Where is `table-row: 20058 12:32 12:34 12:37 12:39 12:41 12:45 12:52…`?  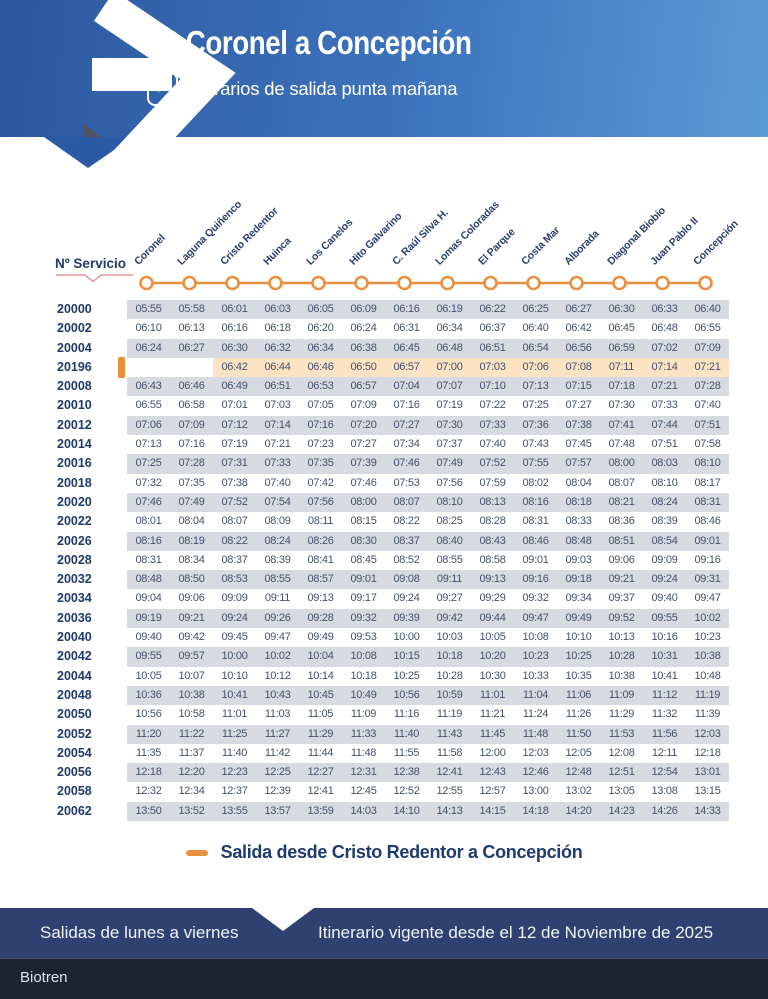
table-row: 20058 12:32 12:34 12:37 12:39 12:41 12:45 12:52… is located at coordinates (395, 791).